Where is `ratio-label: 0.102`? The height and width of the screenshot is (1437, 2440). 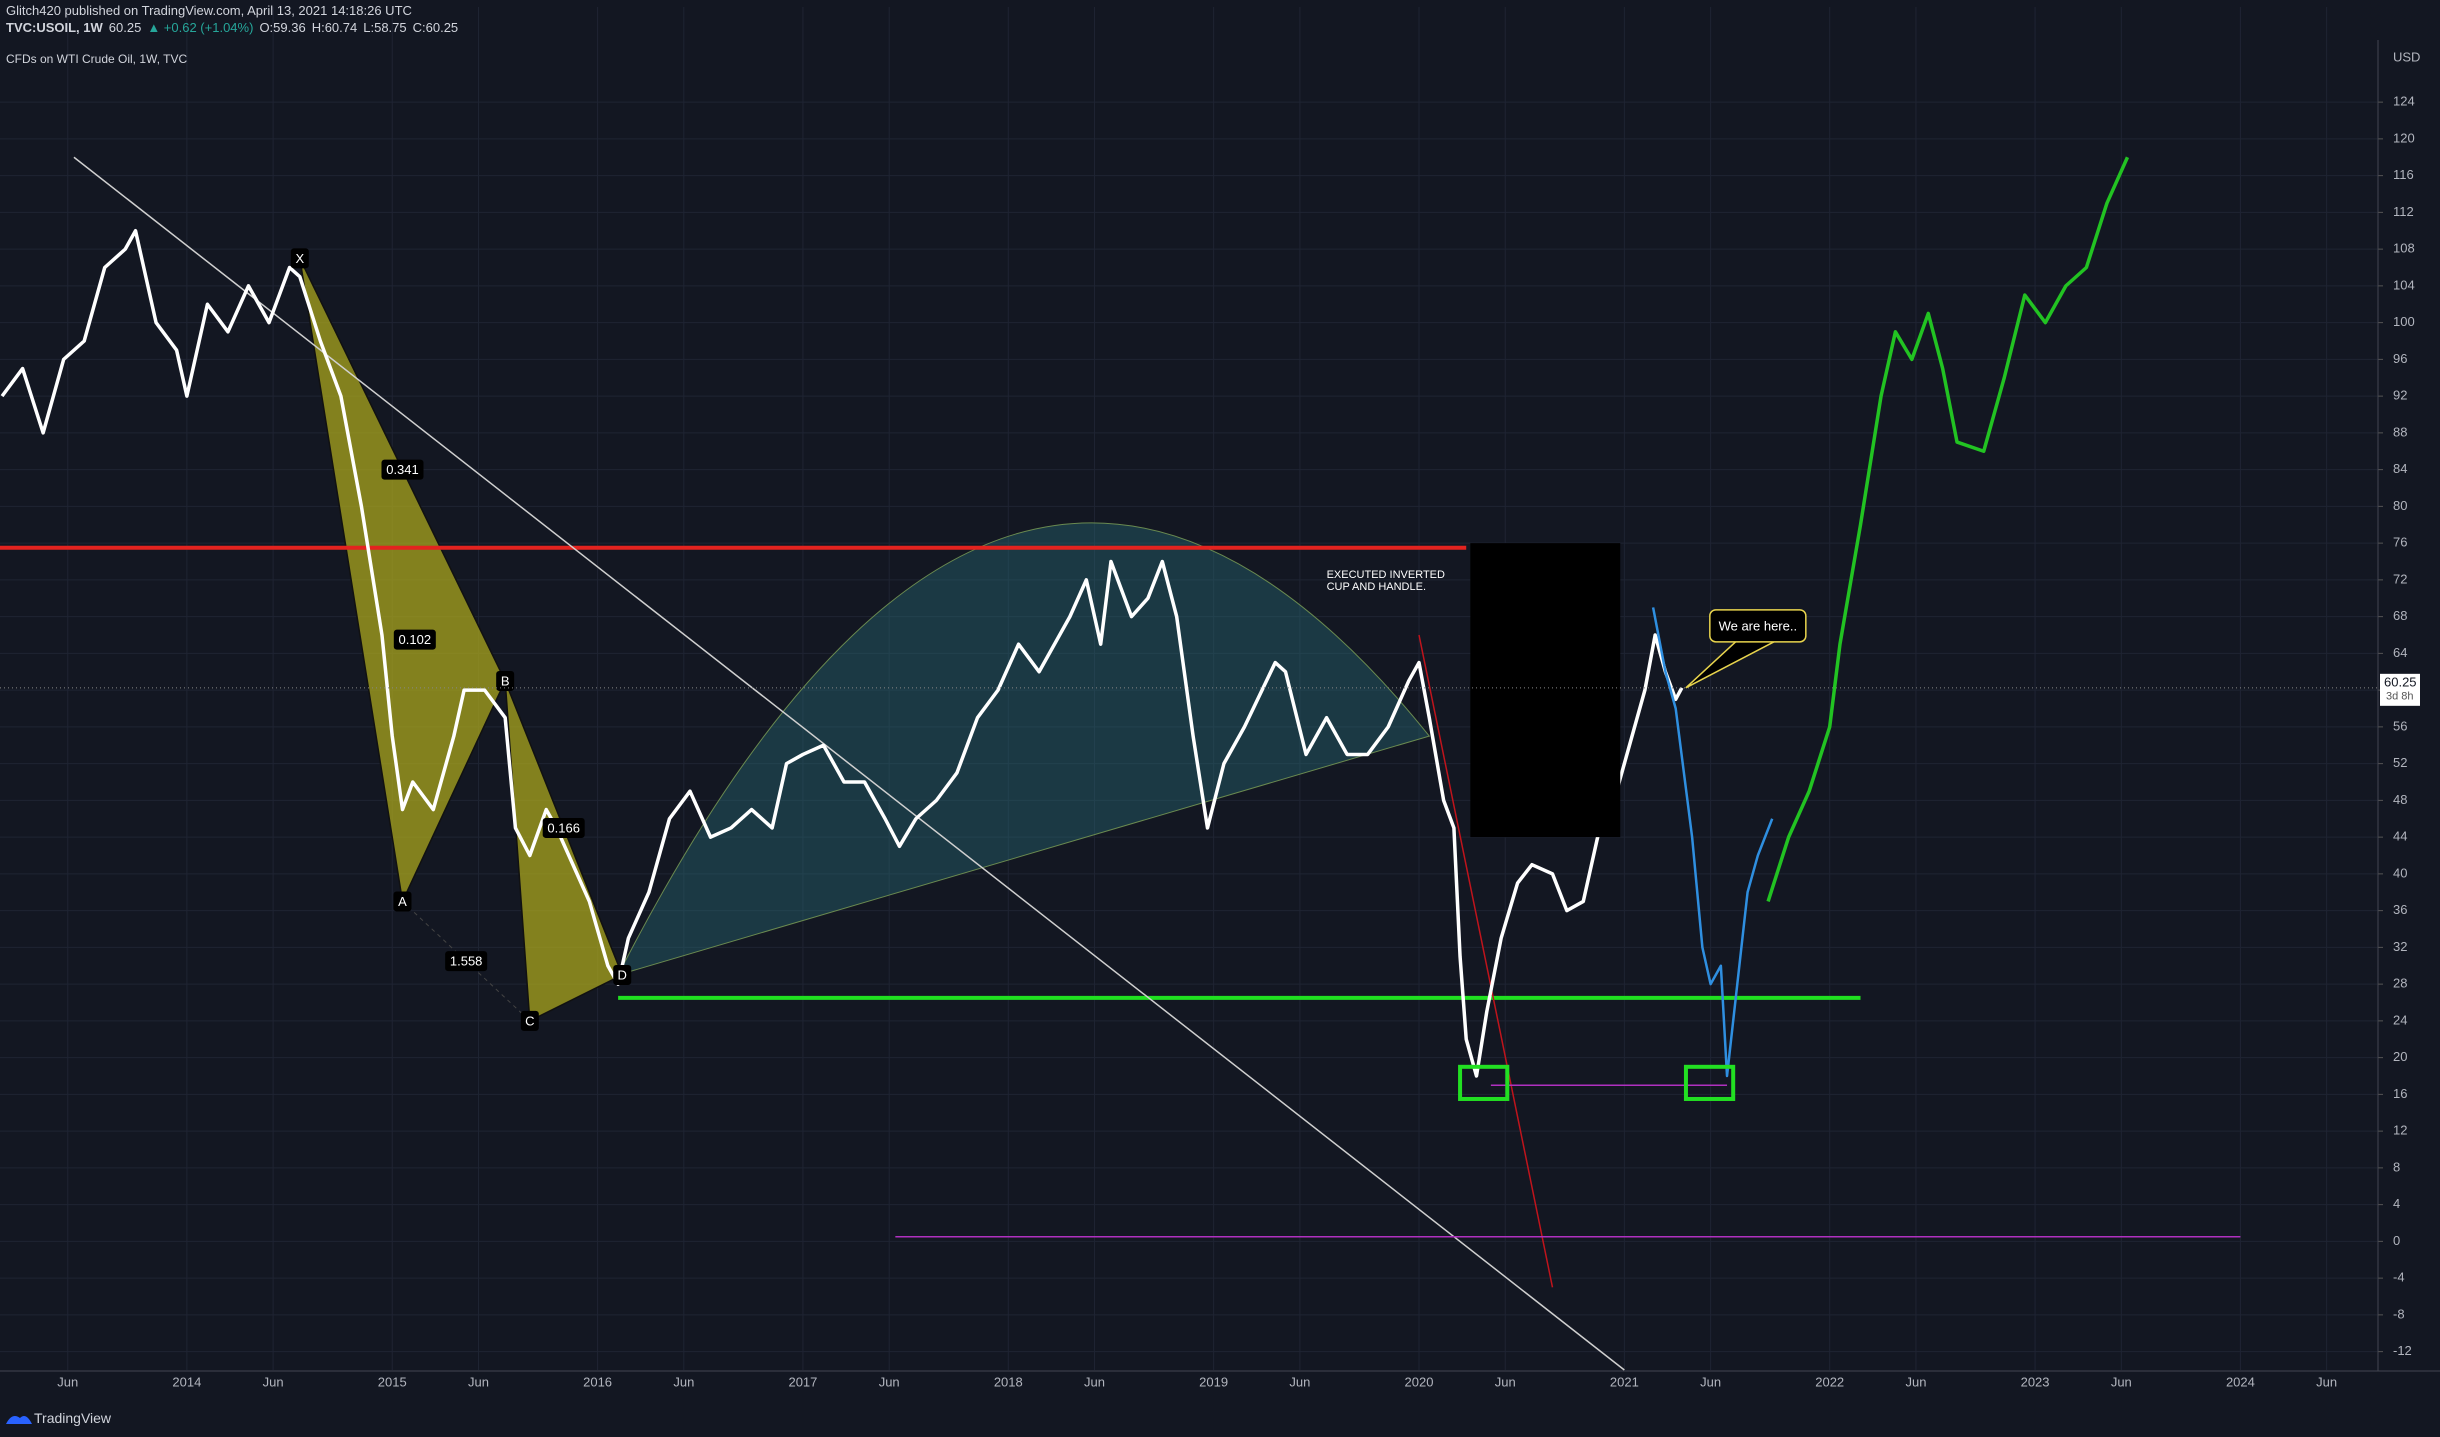
ratio-label: 0.102 is located at coordinates (415, 639).